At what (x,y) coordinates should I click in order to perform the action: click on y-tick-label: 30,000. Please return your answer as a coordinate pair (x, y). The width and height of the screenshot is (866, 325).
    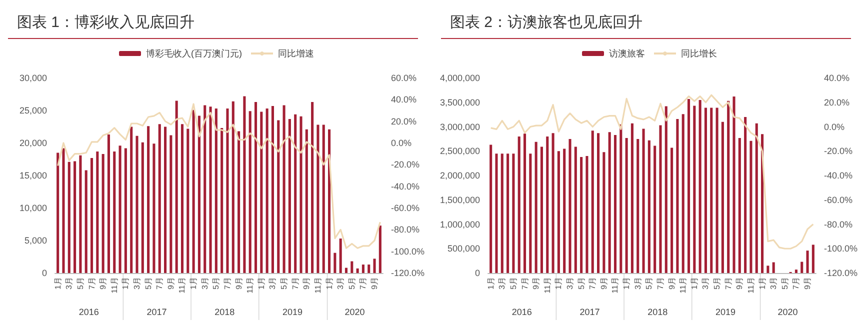
    Looking at the image, I should click on (33, 78).